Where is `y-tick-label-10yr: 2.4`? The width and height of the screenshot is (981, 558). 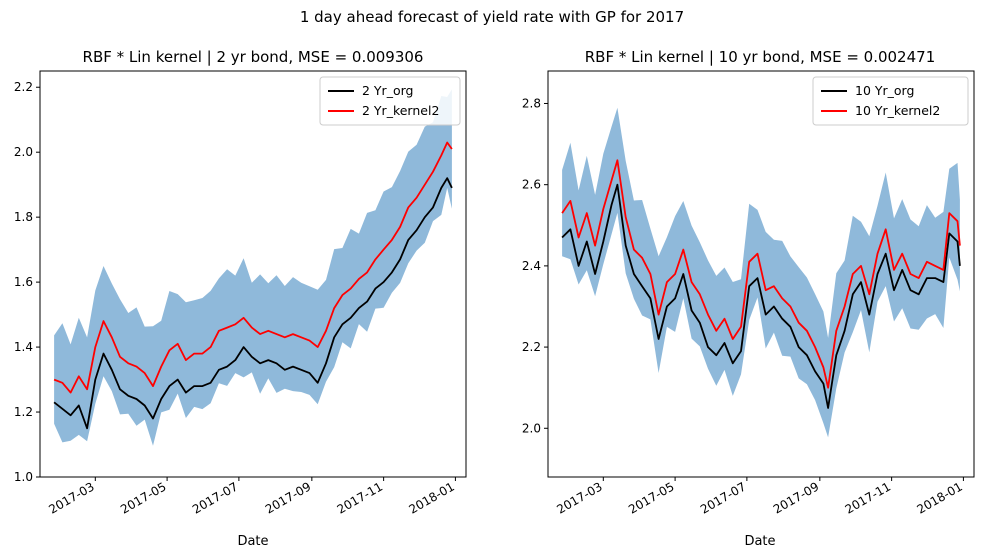 y-tick-label-10yr: 2.4 is located at coordinates (531, 266).